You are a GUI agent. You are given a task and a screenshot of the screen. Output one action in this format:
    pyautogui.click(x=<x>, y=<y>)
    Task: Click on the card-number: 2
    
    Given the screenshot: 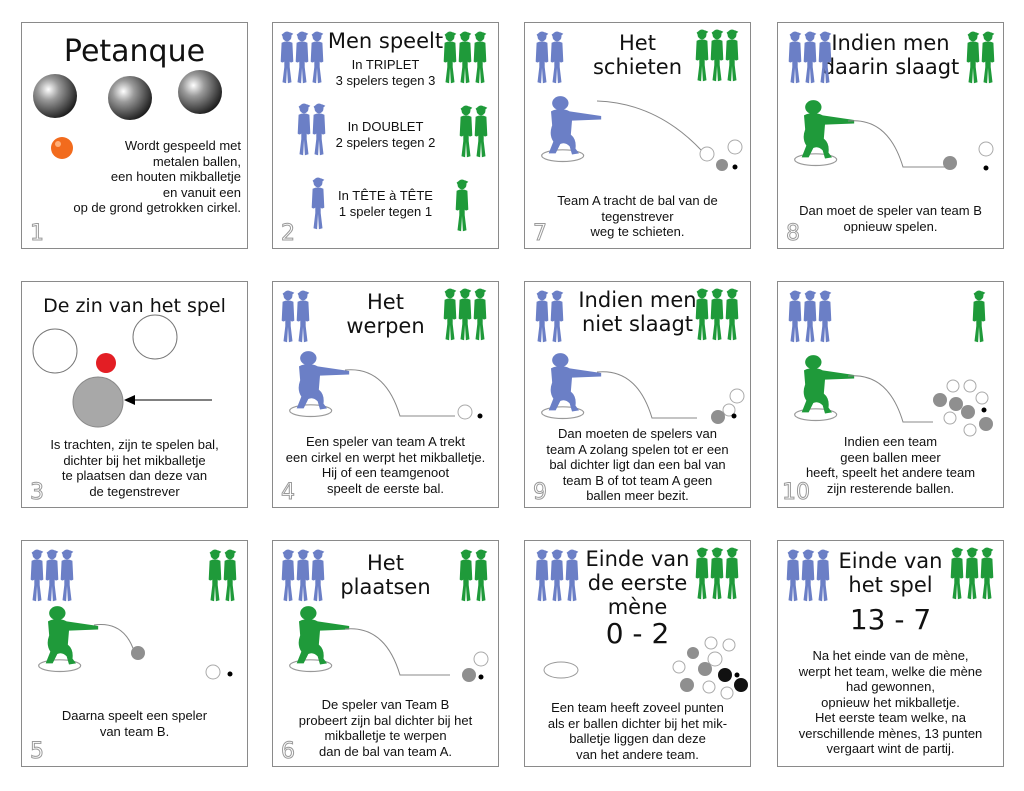 What is the action you would take?
    pyautogui.click(x=288, y=233)
    